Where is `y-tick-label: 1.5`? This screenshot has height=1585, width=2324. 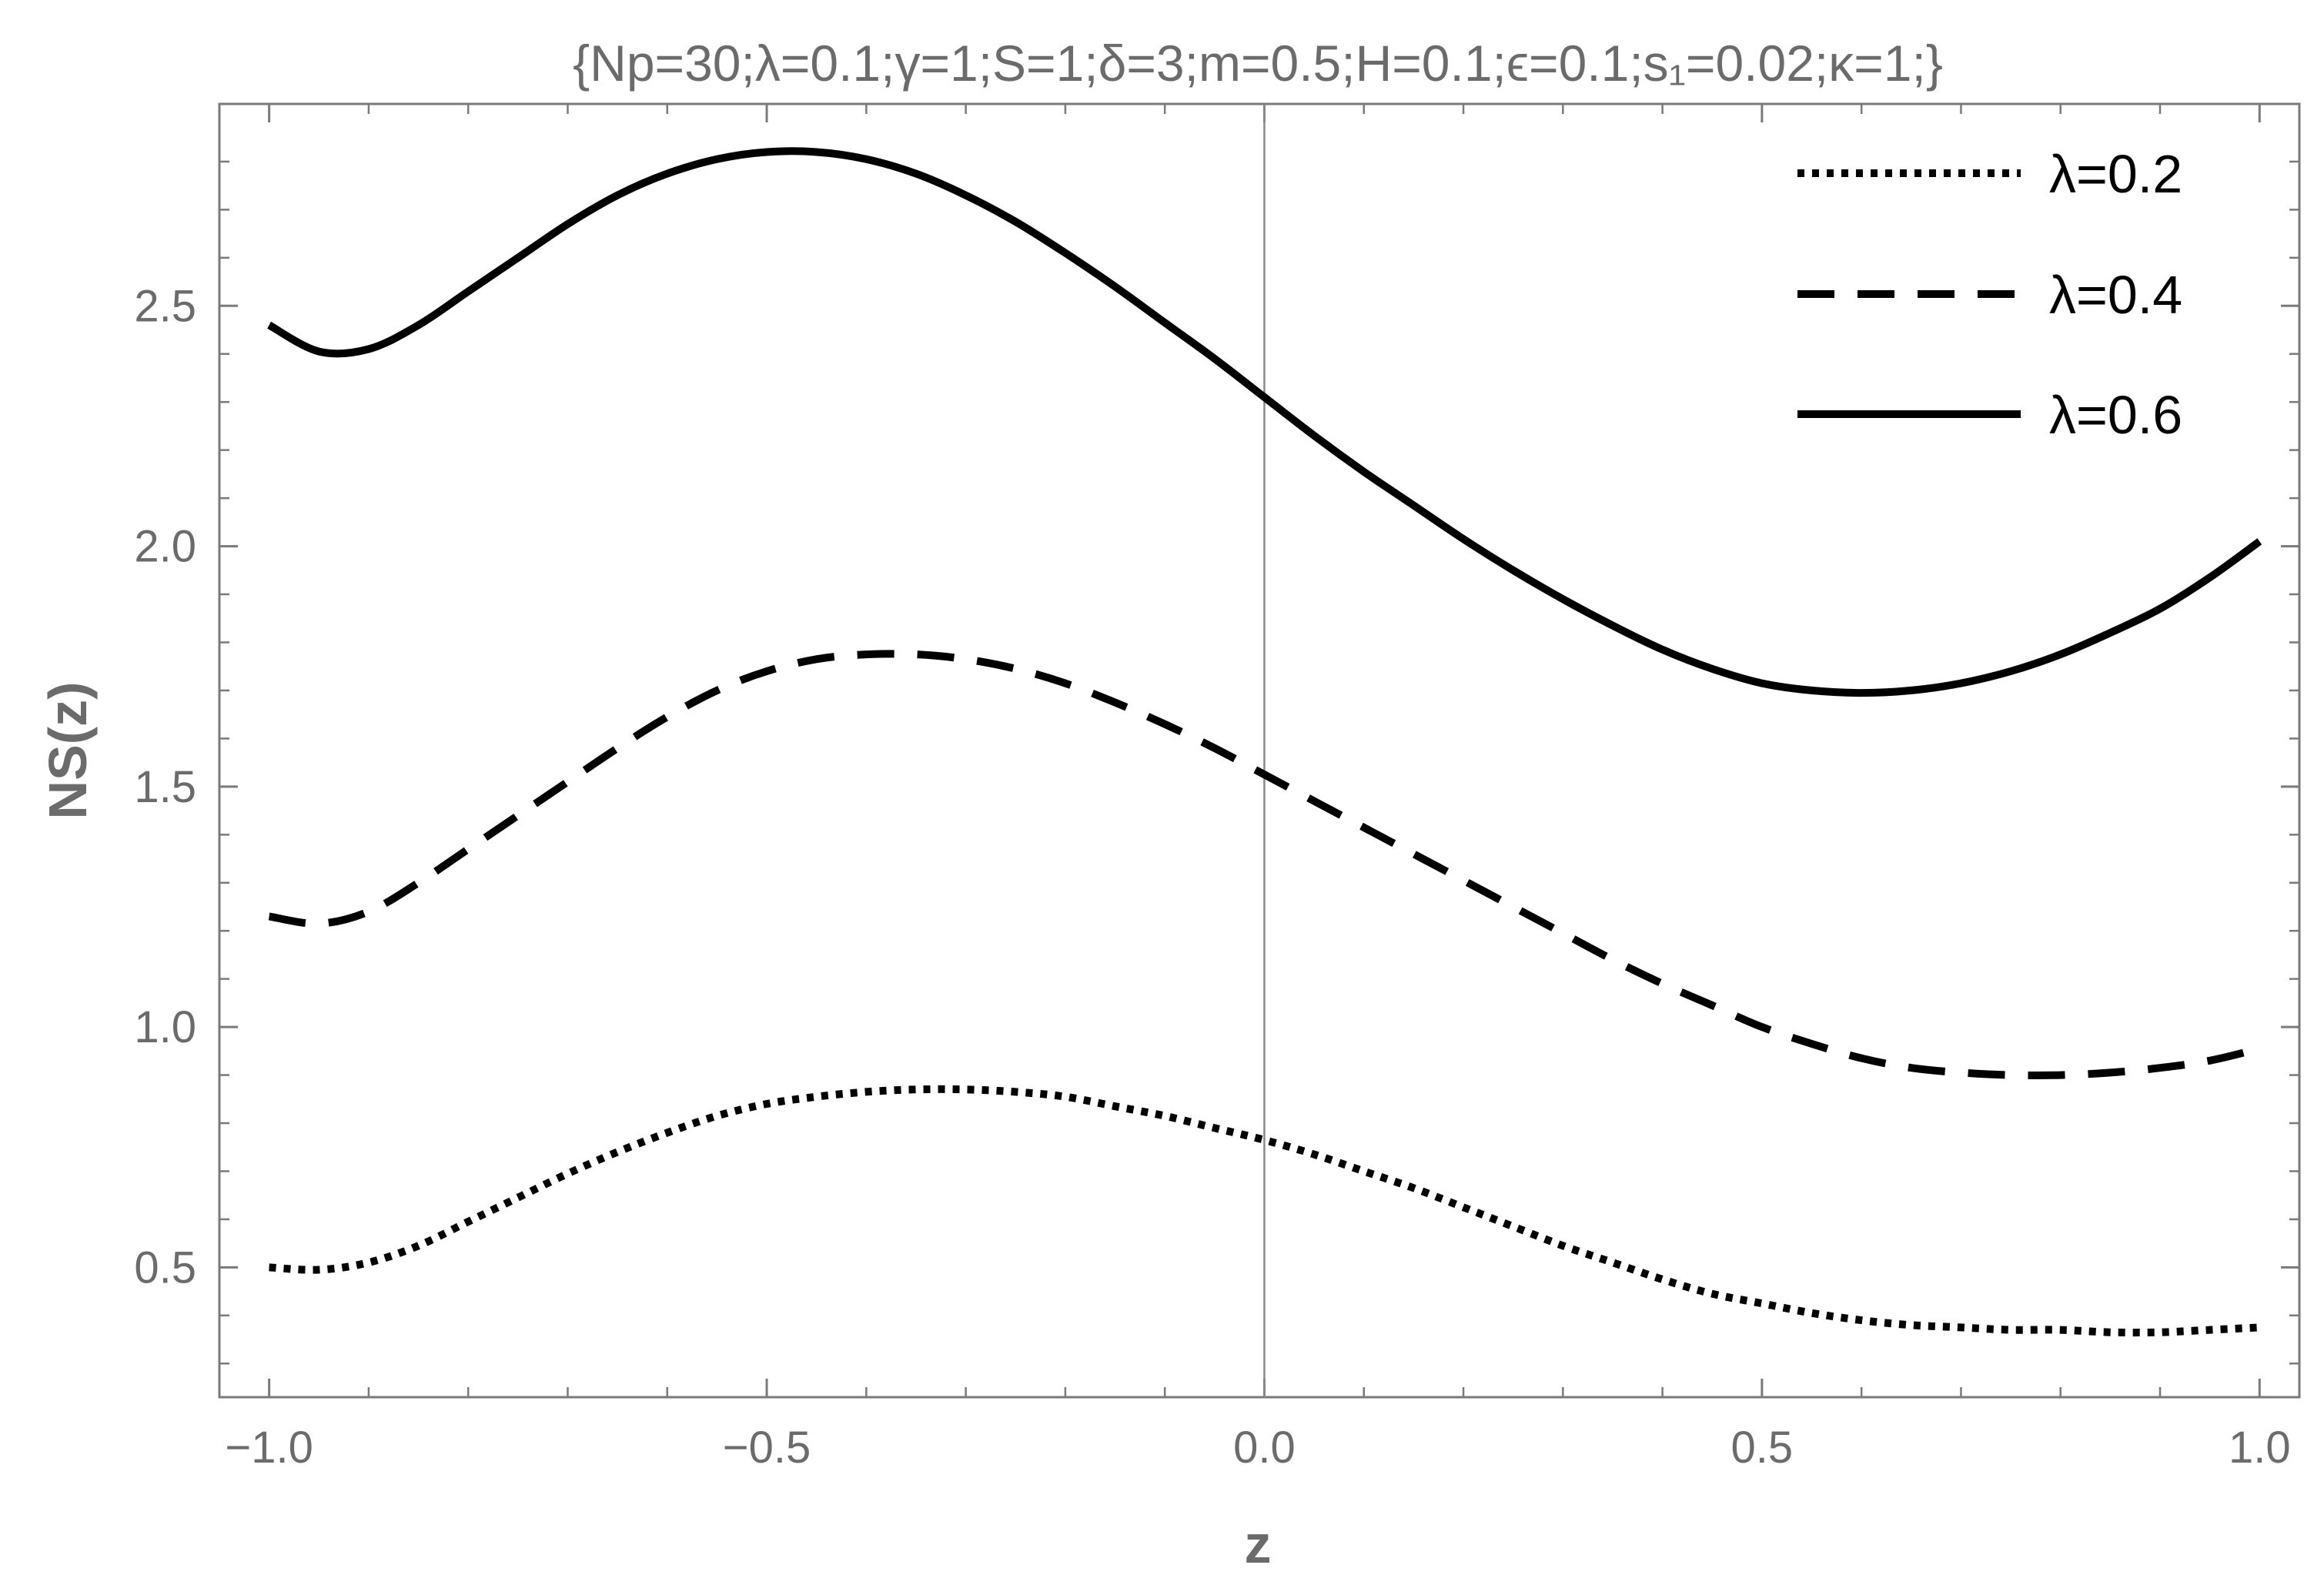 y-tick-label: 1.5 is located at coordinates (165, 787).